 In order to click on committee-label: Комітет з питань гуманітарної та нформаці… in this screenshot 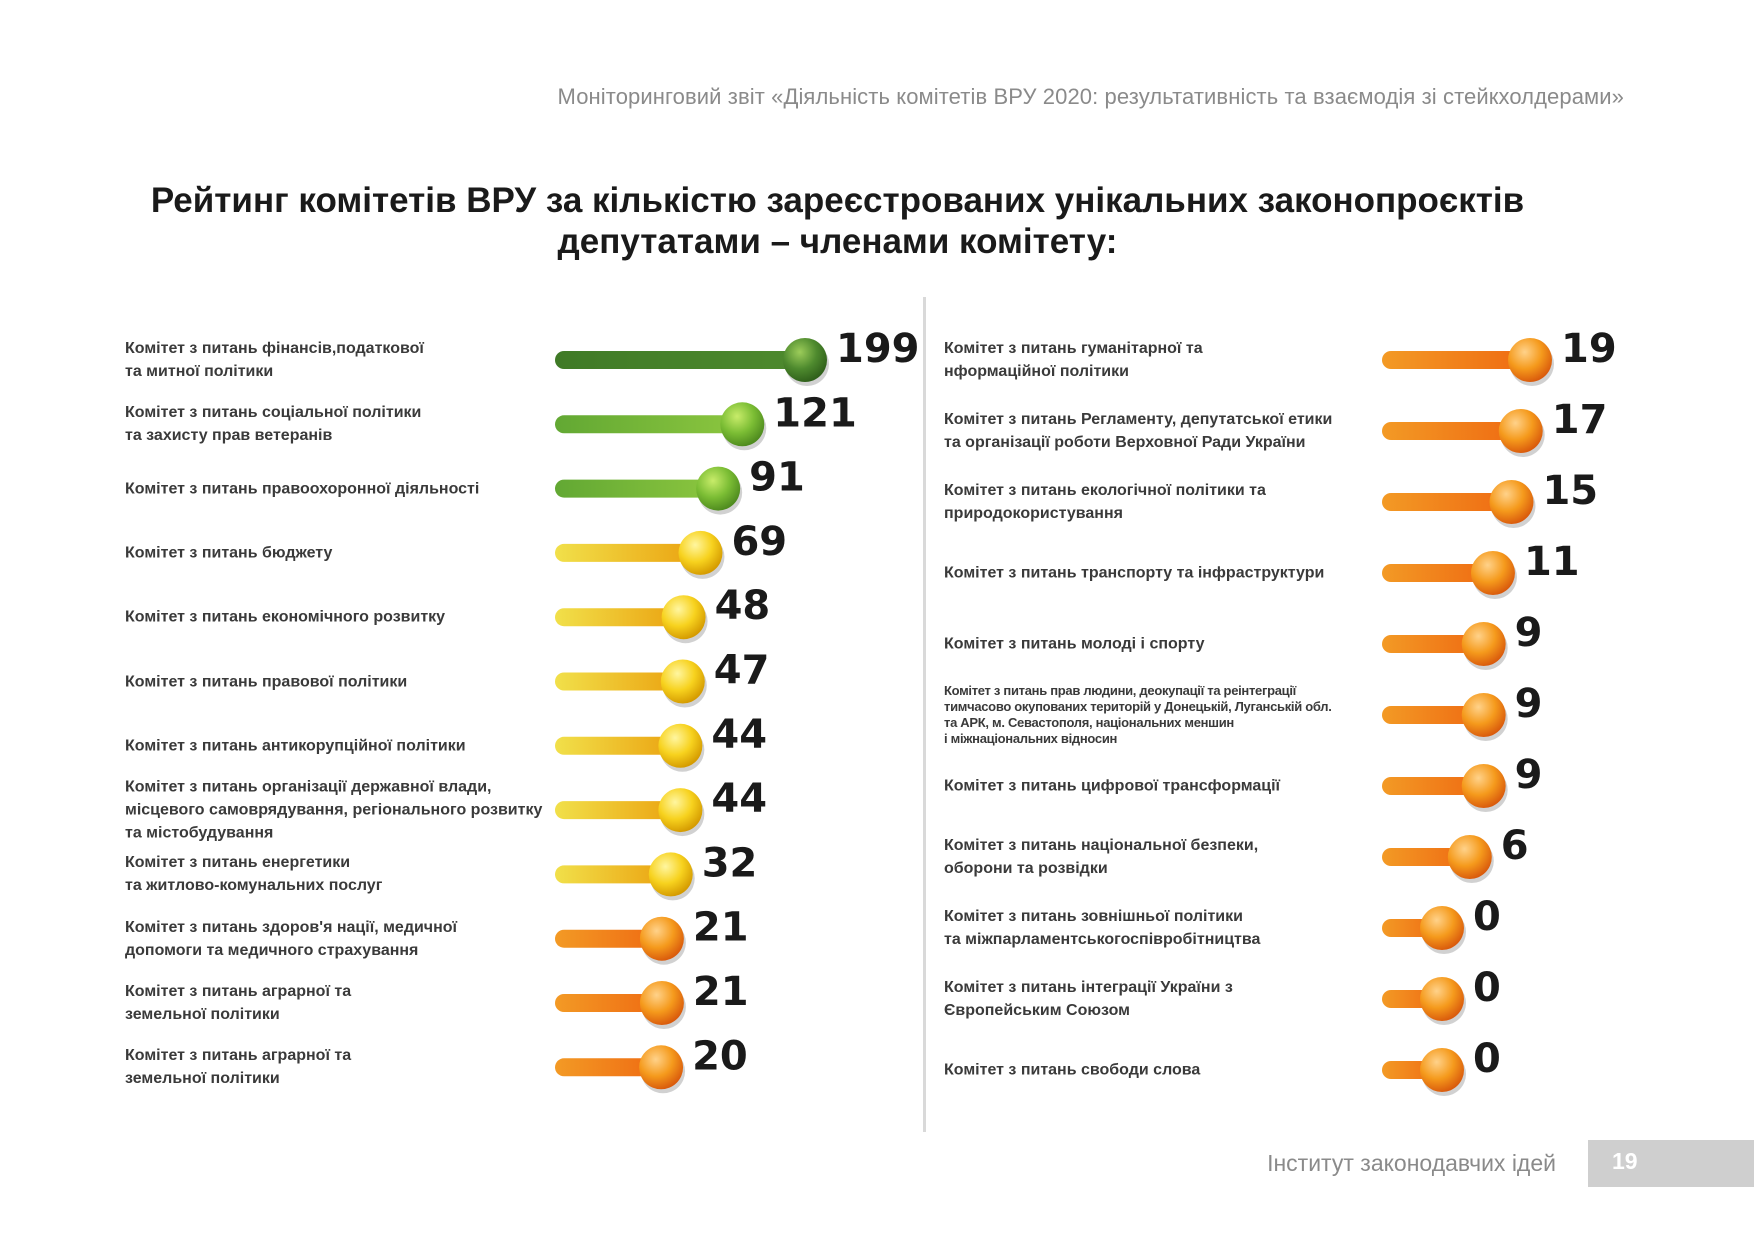, I will do `click(1073, 360)`.